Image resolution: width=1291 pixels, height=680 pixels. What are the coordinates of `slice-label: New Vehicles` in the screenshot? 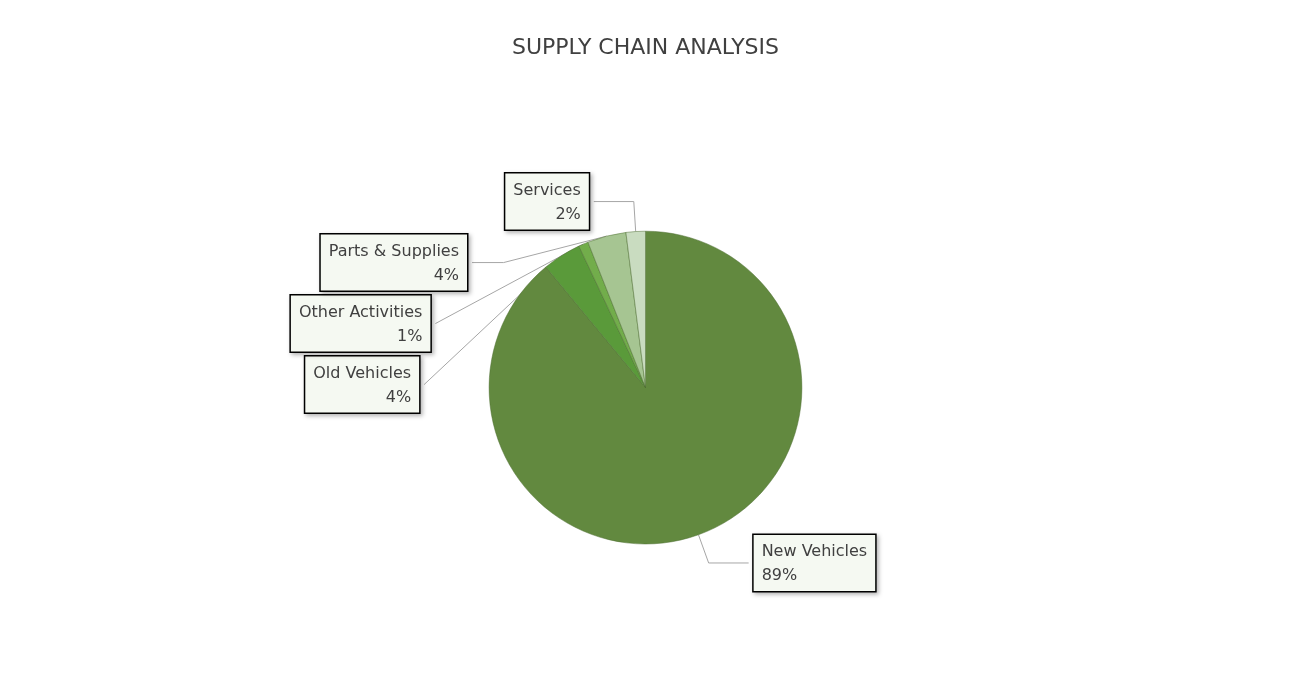 It's located at (814, 551).